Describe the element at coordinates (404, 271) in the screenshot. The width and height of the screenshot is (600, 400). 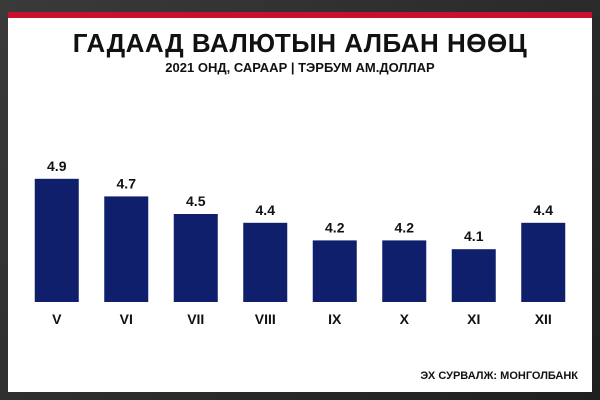
I see `bar-X` at that location.